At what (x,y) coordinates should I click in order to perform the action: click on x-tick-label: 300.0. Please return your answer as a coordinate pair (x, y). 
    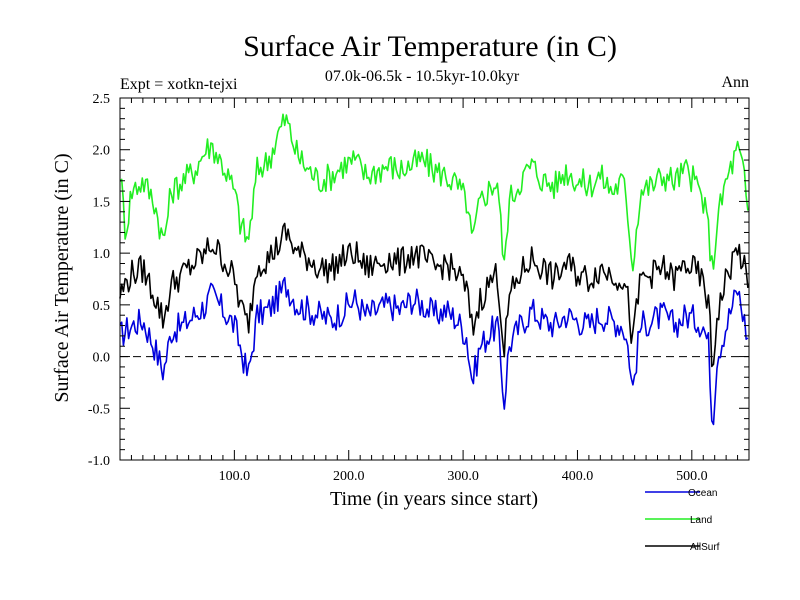
    Looking at the image, I should click on (463, 476).